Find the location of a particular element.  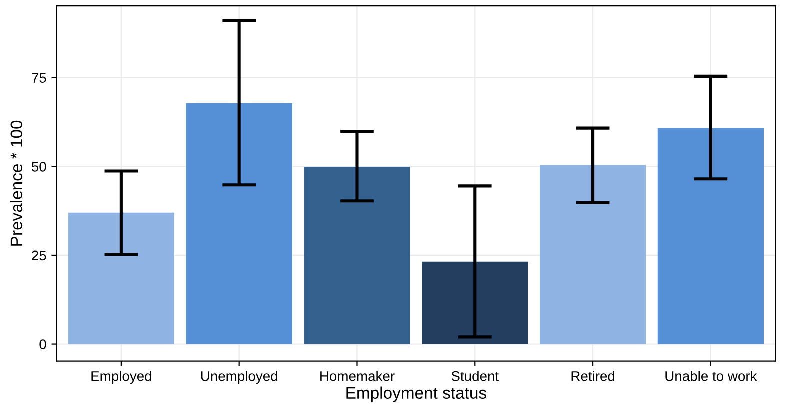

y-tick-label: 75 is located at coordinates (39, 78).